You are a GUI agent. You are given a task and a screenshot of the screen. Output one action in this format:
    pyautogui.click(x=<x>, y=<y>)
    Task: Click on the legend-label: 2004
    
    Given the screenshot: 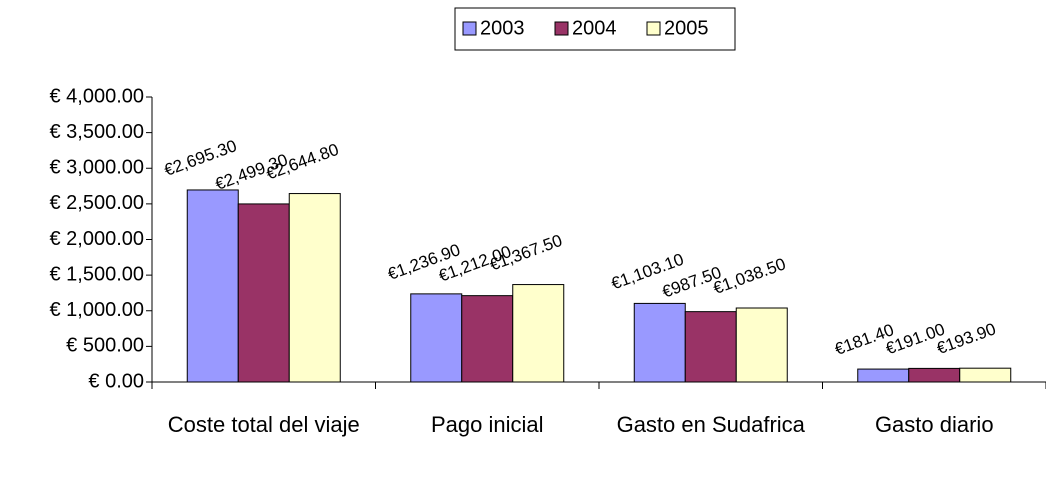 What is the action you would take?
    pyautogui.click(x=594, y=28)
    